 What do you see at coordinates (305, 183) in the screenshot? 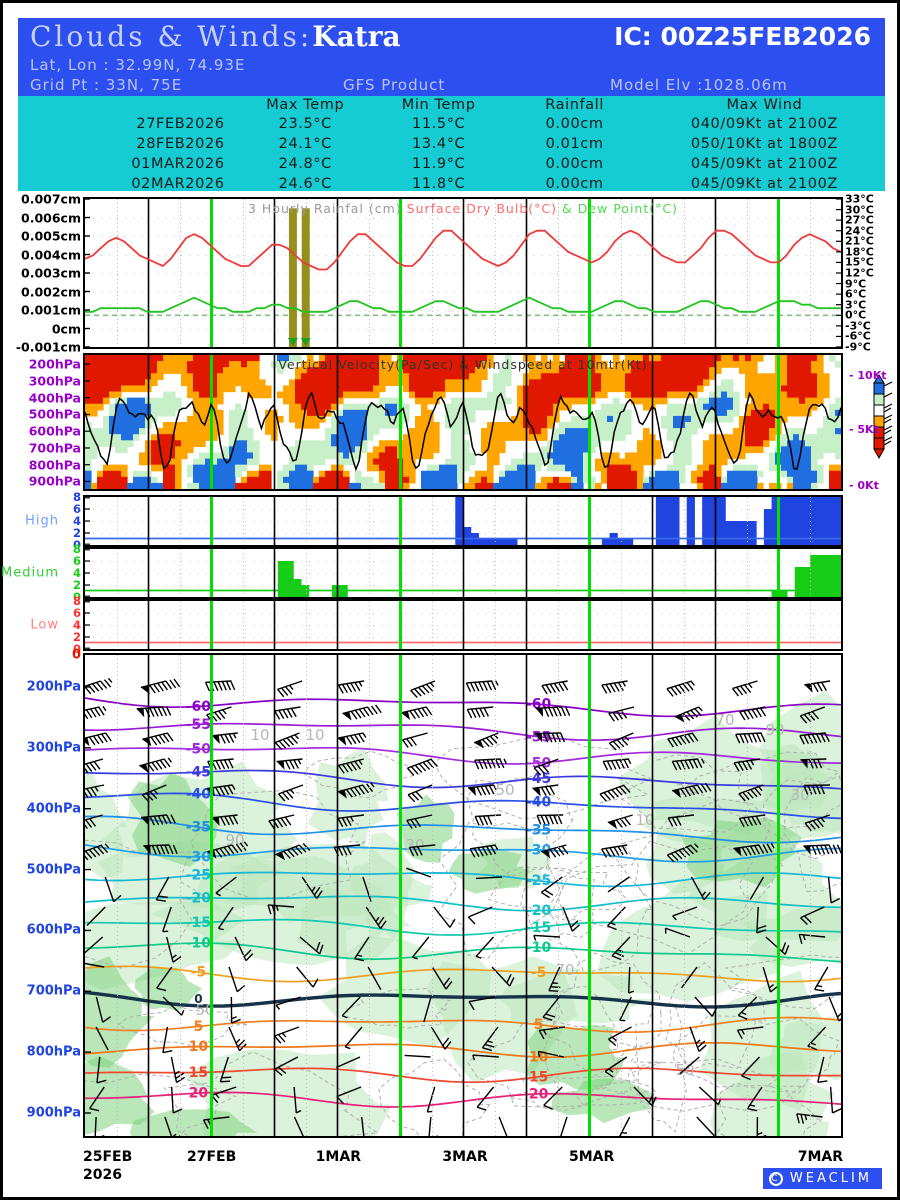
I see `cell-max-temp: 24.6°C` at bounding box center [305, 183].